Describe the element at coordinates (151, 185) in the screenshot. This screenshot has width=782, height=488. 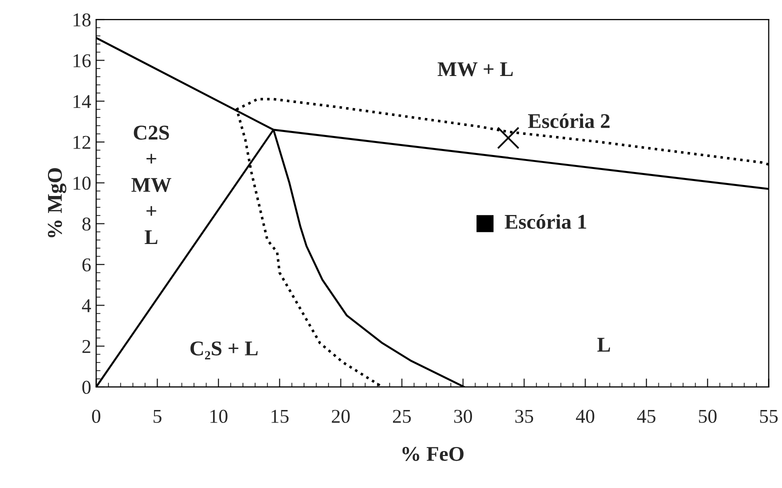
I see `annotation: C2S + MW + L` at that location.